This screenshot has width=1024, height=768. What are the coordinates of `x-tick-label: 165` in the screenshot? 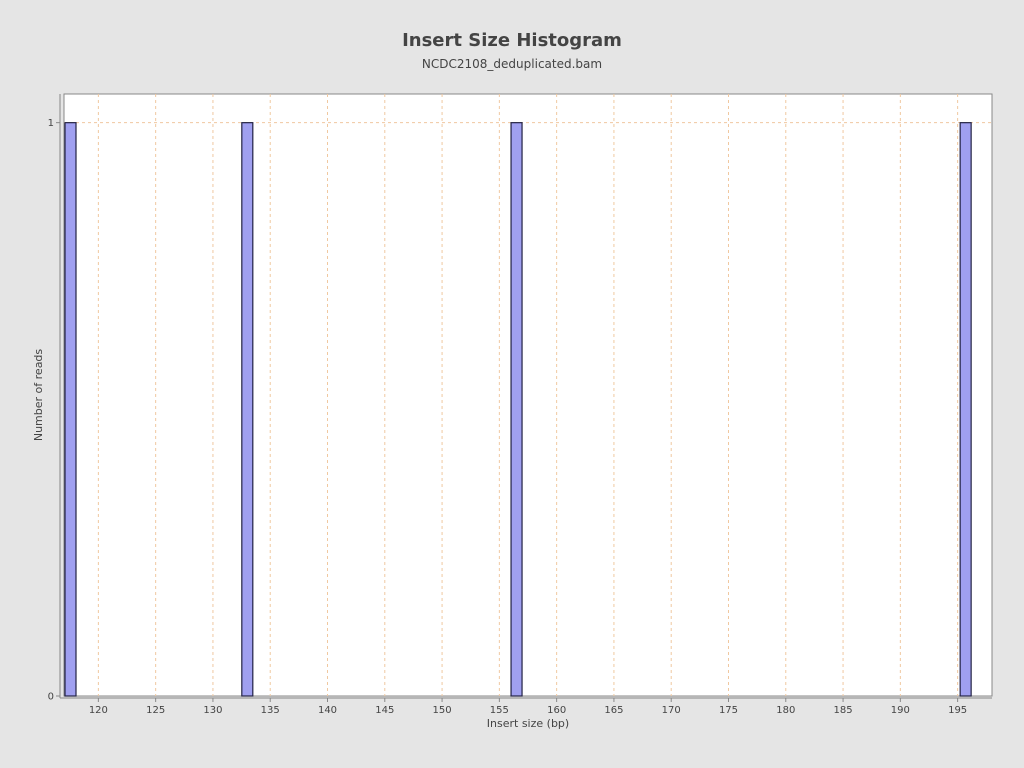 It's located at (613, 710).